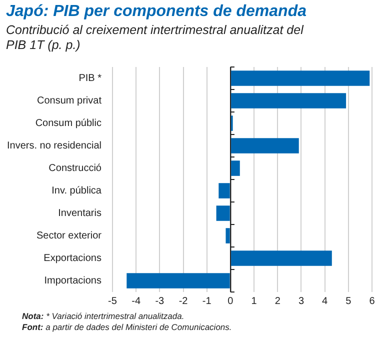 The width and height of the screenshot is (380, 338). Describe the element at coordinates (69, 236) in the screenshot. I see `y-tick-label: Sector exterior` at that location.